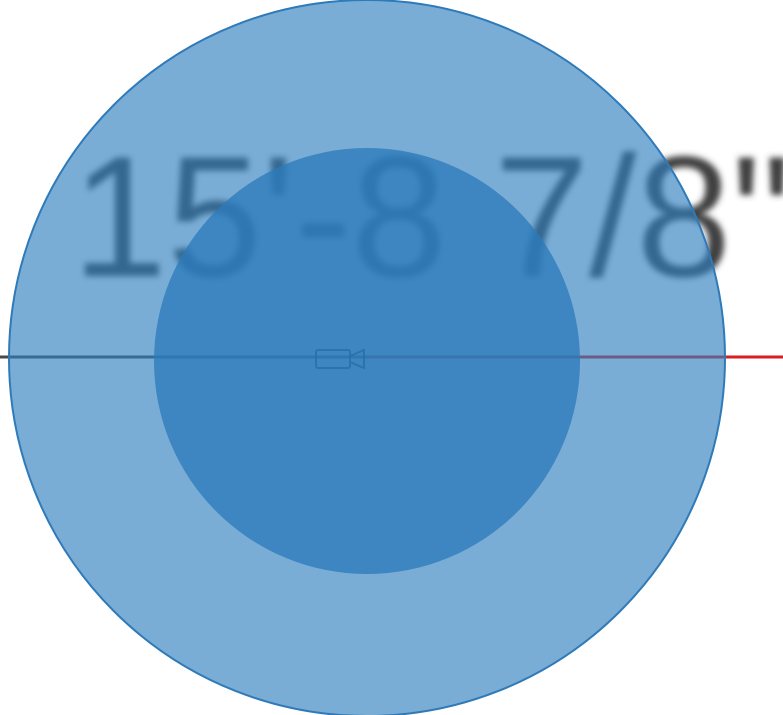 The width and height of the screenshot is (783, 715). Describe the element at coordinates (357, 359) in the screenshot. I see `camera-lens` at that location.